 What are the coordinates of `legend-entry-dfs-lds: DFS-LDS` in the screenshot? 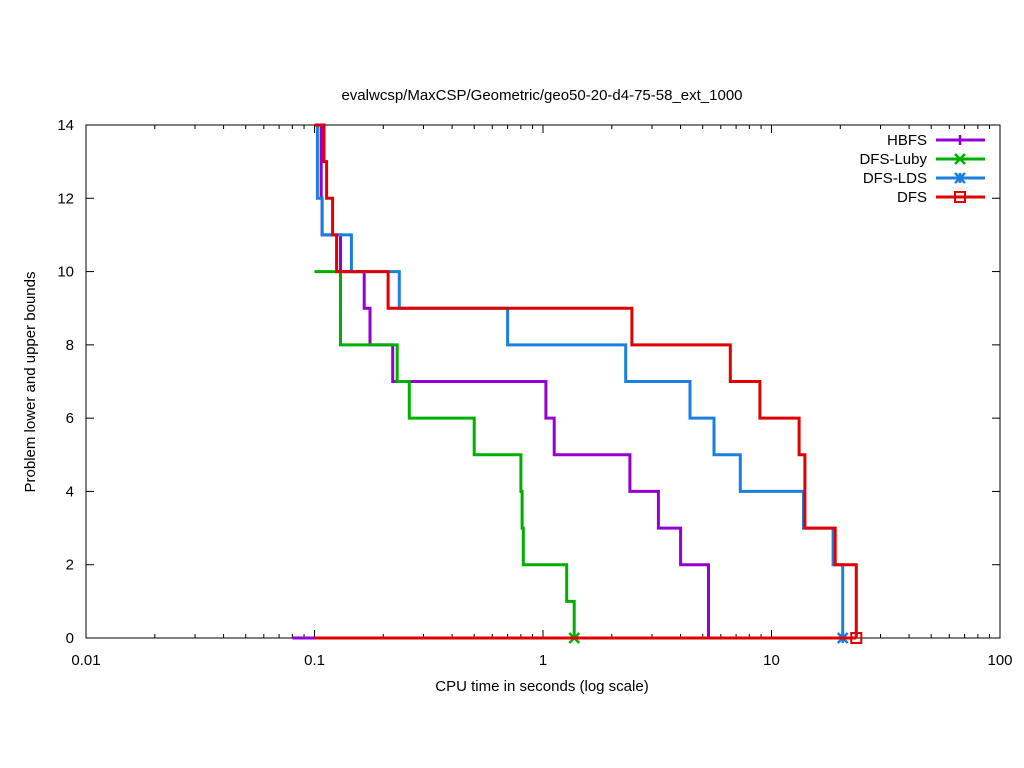 It's located at (924, 178).